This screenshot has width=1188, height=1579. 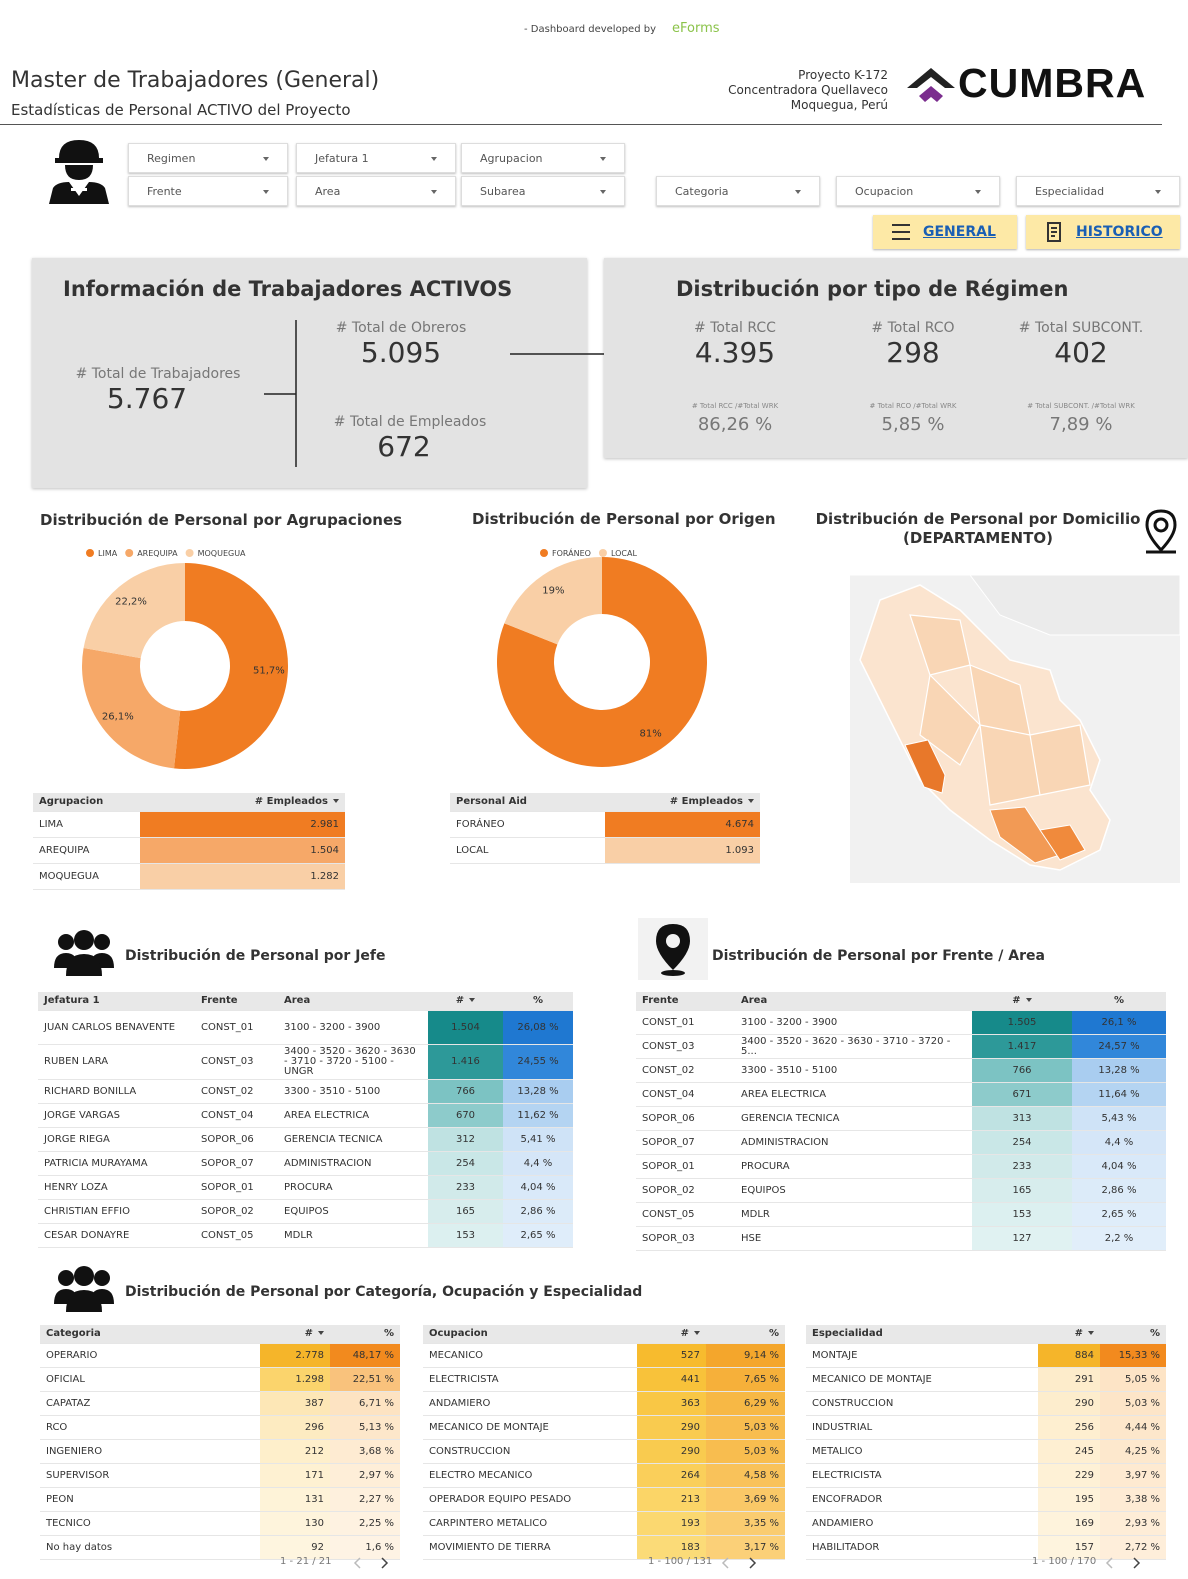 What do you see at coordinates (1069, 1499) in the screenshot?
I see `table-cell: 195` at bounding box center [1069, 1499].